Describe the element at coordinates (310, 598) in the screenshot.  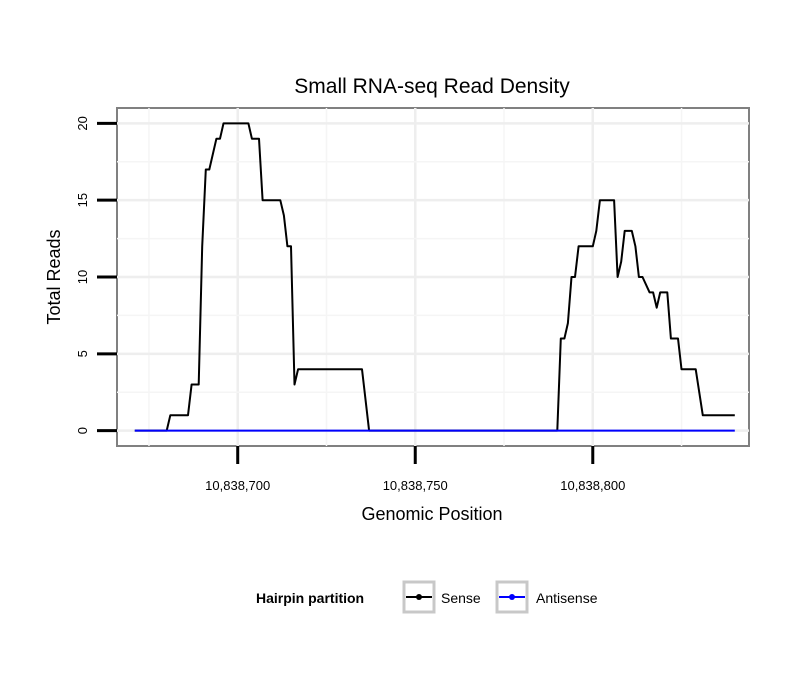
I see `legend-title: Hairpin partition` at that location.